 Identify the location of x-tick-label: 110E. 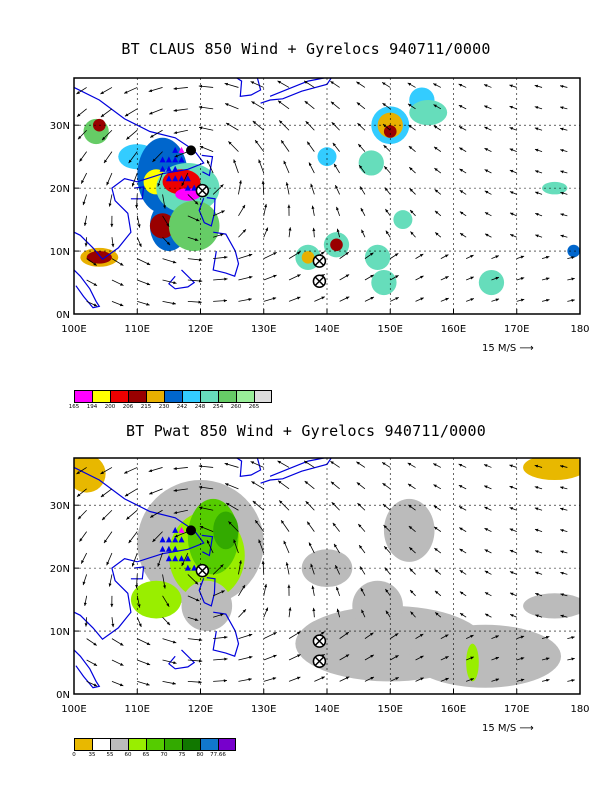
(137, 709).